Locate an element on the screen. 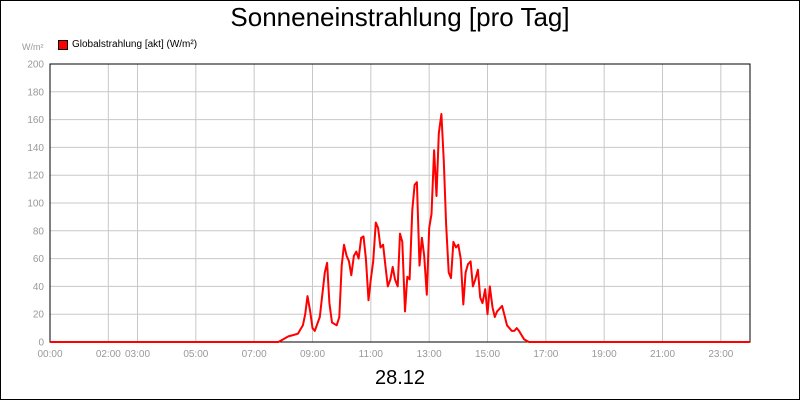 This screenshot has height=400, width=800. x-tick-label: 21:00 is located at coordinates (662, 354).